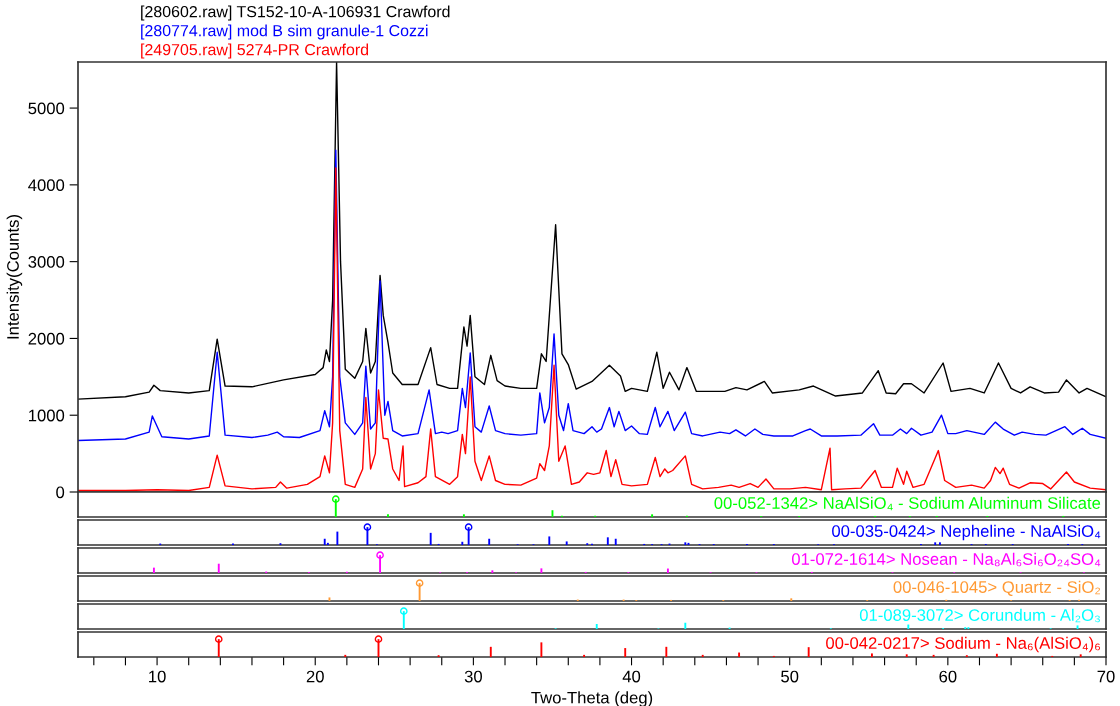 This screenshot has height=706, width=1120. Describe the element at coordinates (60, 492) in the screenshot. I see `y-tick-label: 0` at that location.